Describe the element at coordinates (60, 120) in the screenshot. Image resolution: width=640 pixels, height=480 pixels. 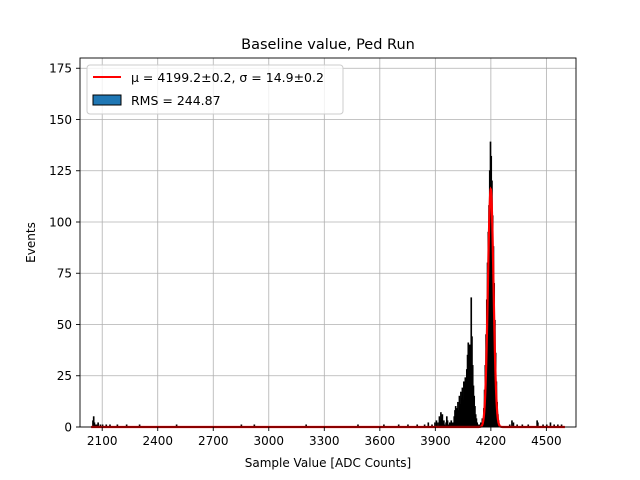
I see `y-tick-label: 150` at that location.